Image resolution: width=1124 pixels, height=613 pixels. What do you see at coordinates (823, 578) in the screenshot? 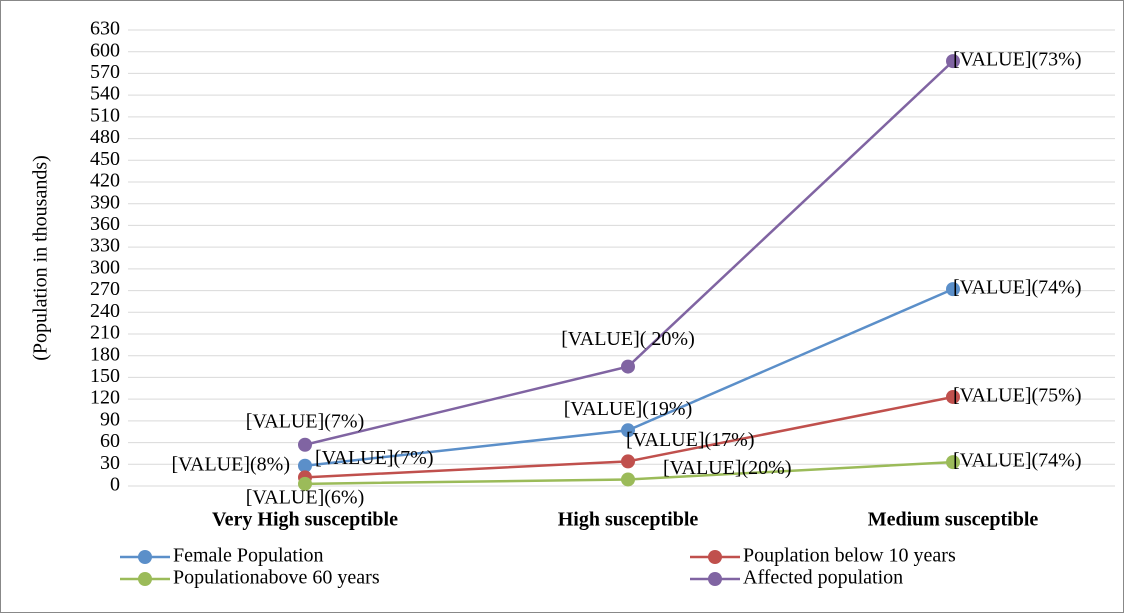
I see `legend-label: Affected population` at bounding box center [823, 578].